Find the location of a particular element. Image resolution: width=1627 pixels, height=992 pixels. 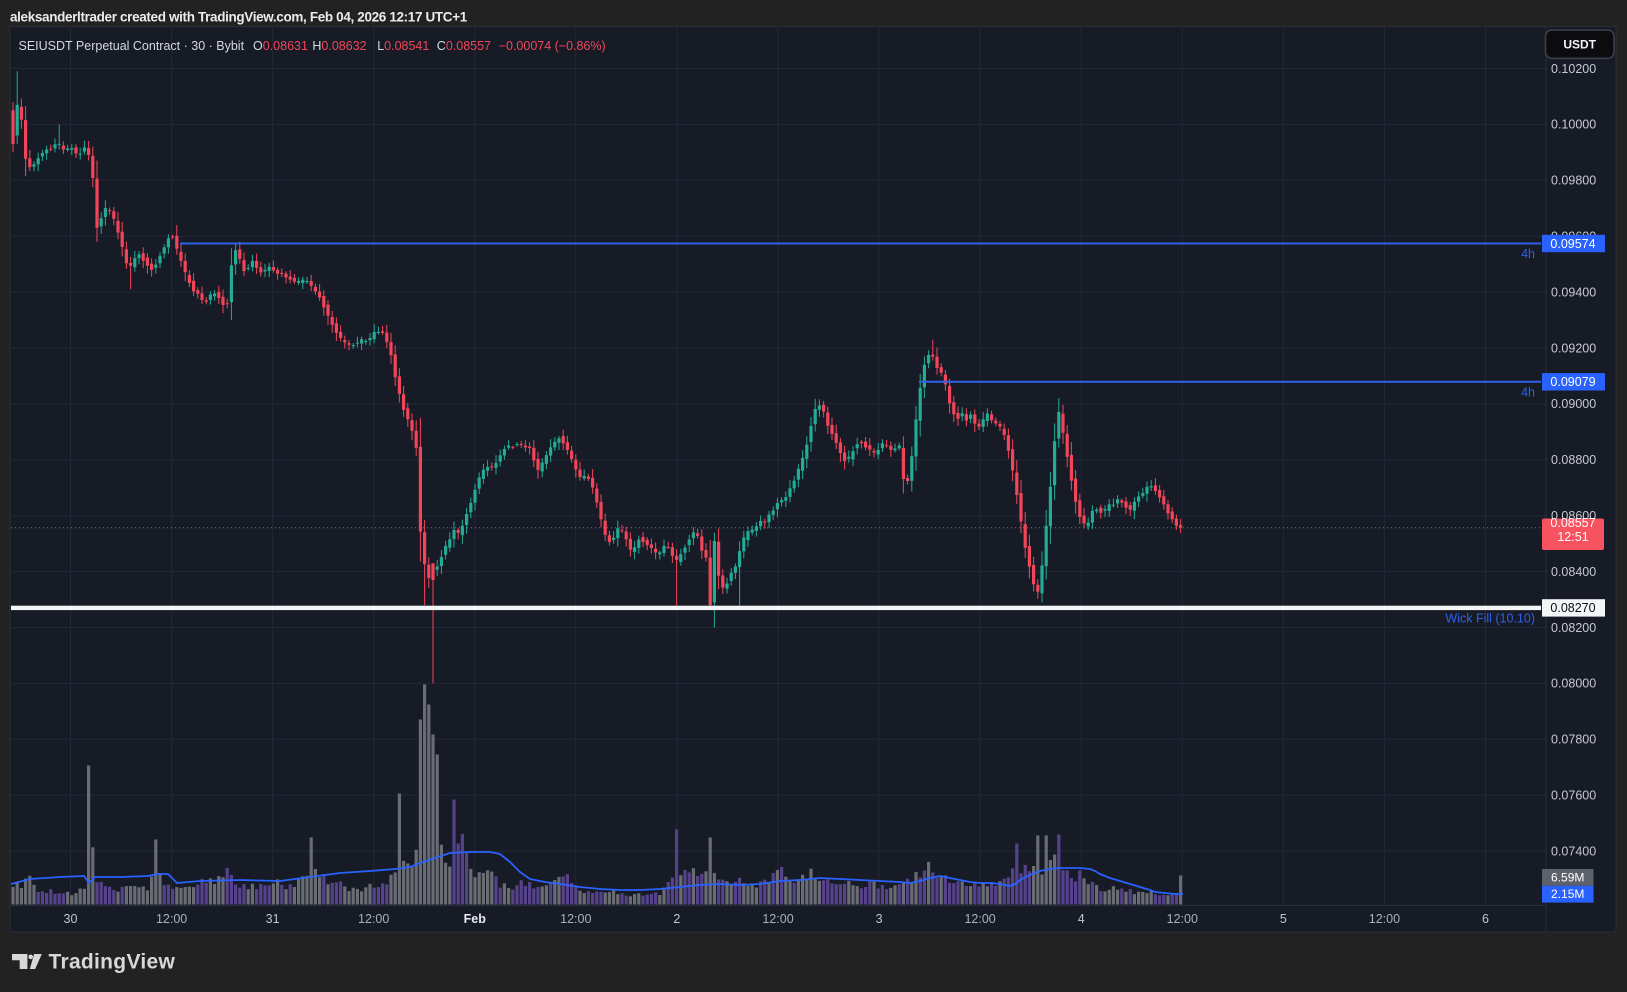

svg-text: 0.08270 is located at coordinates (1572, 608).